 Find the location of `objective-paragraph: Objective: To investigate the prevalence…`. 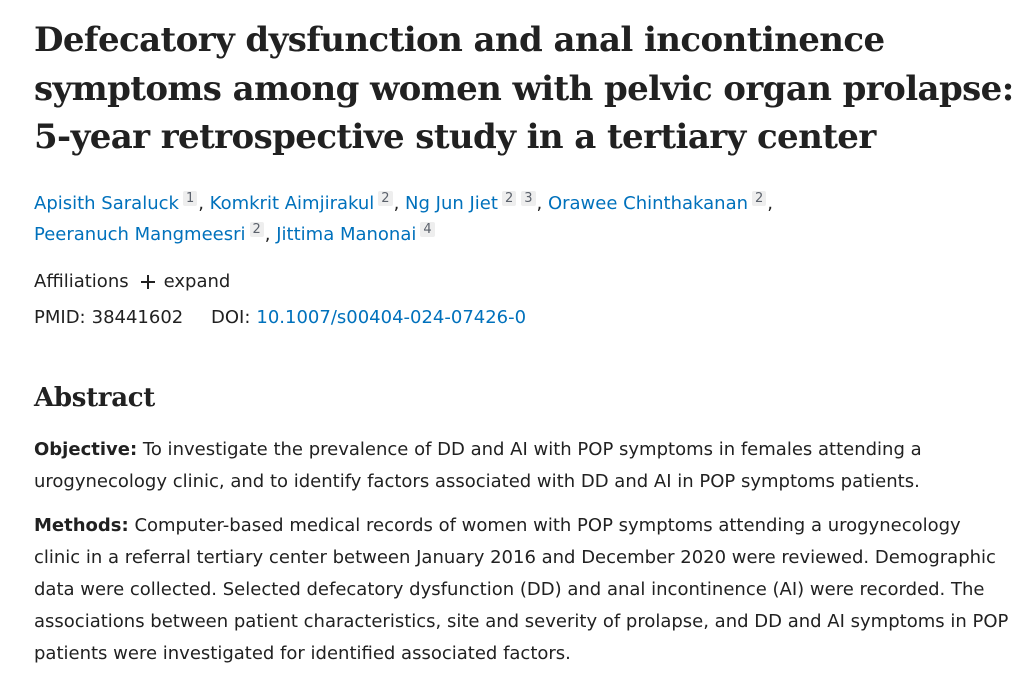

objective-paragraph: Objective: To investigate the prevalence… is located at coordinates (521, 466).